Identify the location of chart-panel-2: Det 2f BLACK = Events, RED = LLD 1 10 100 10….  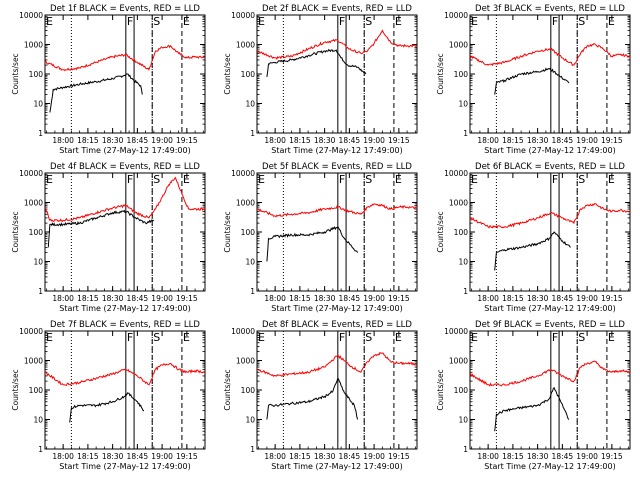
(320, 79).